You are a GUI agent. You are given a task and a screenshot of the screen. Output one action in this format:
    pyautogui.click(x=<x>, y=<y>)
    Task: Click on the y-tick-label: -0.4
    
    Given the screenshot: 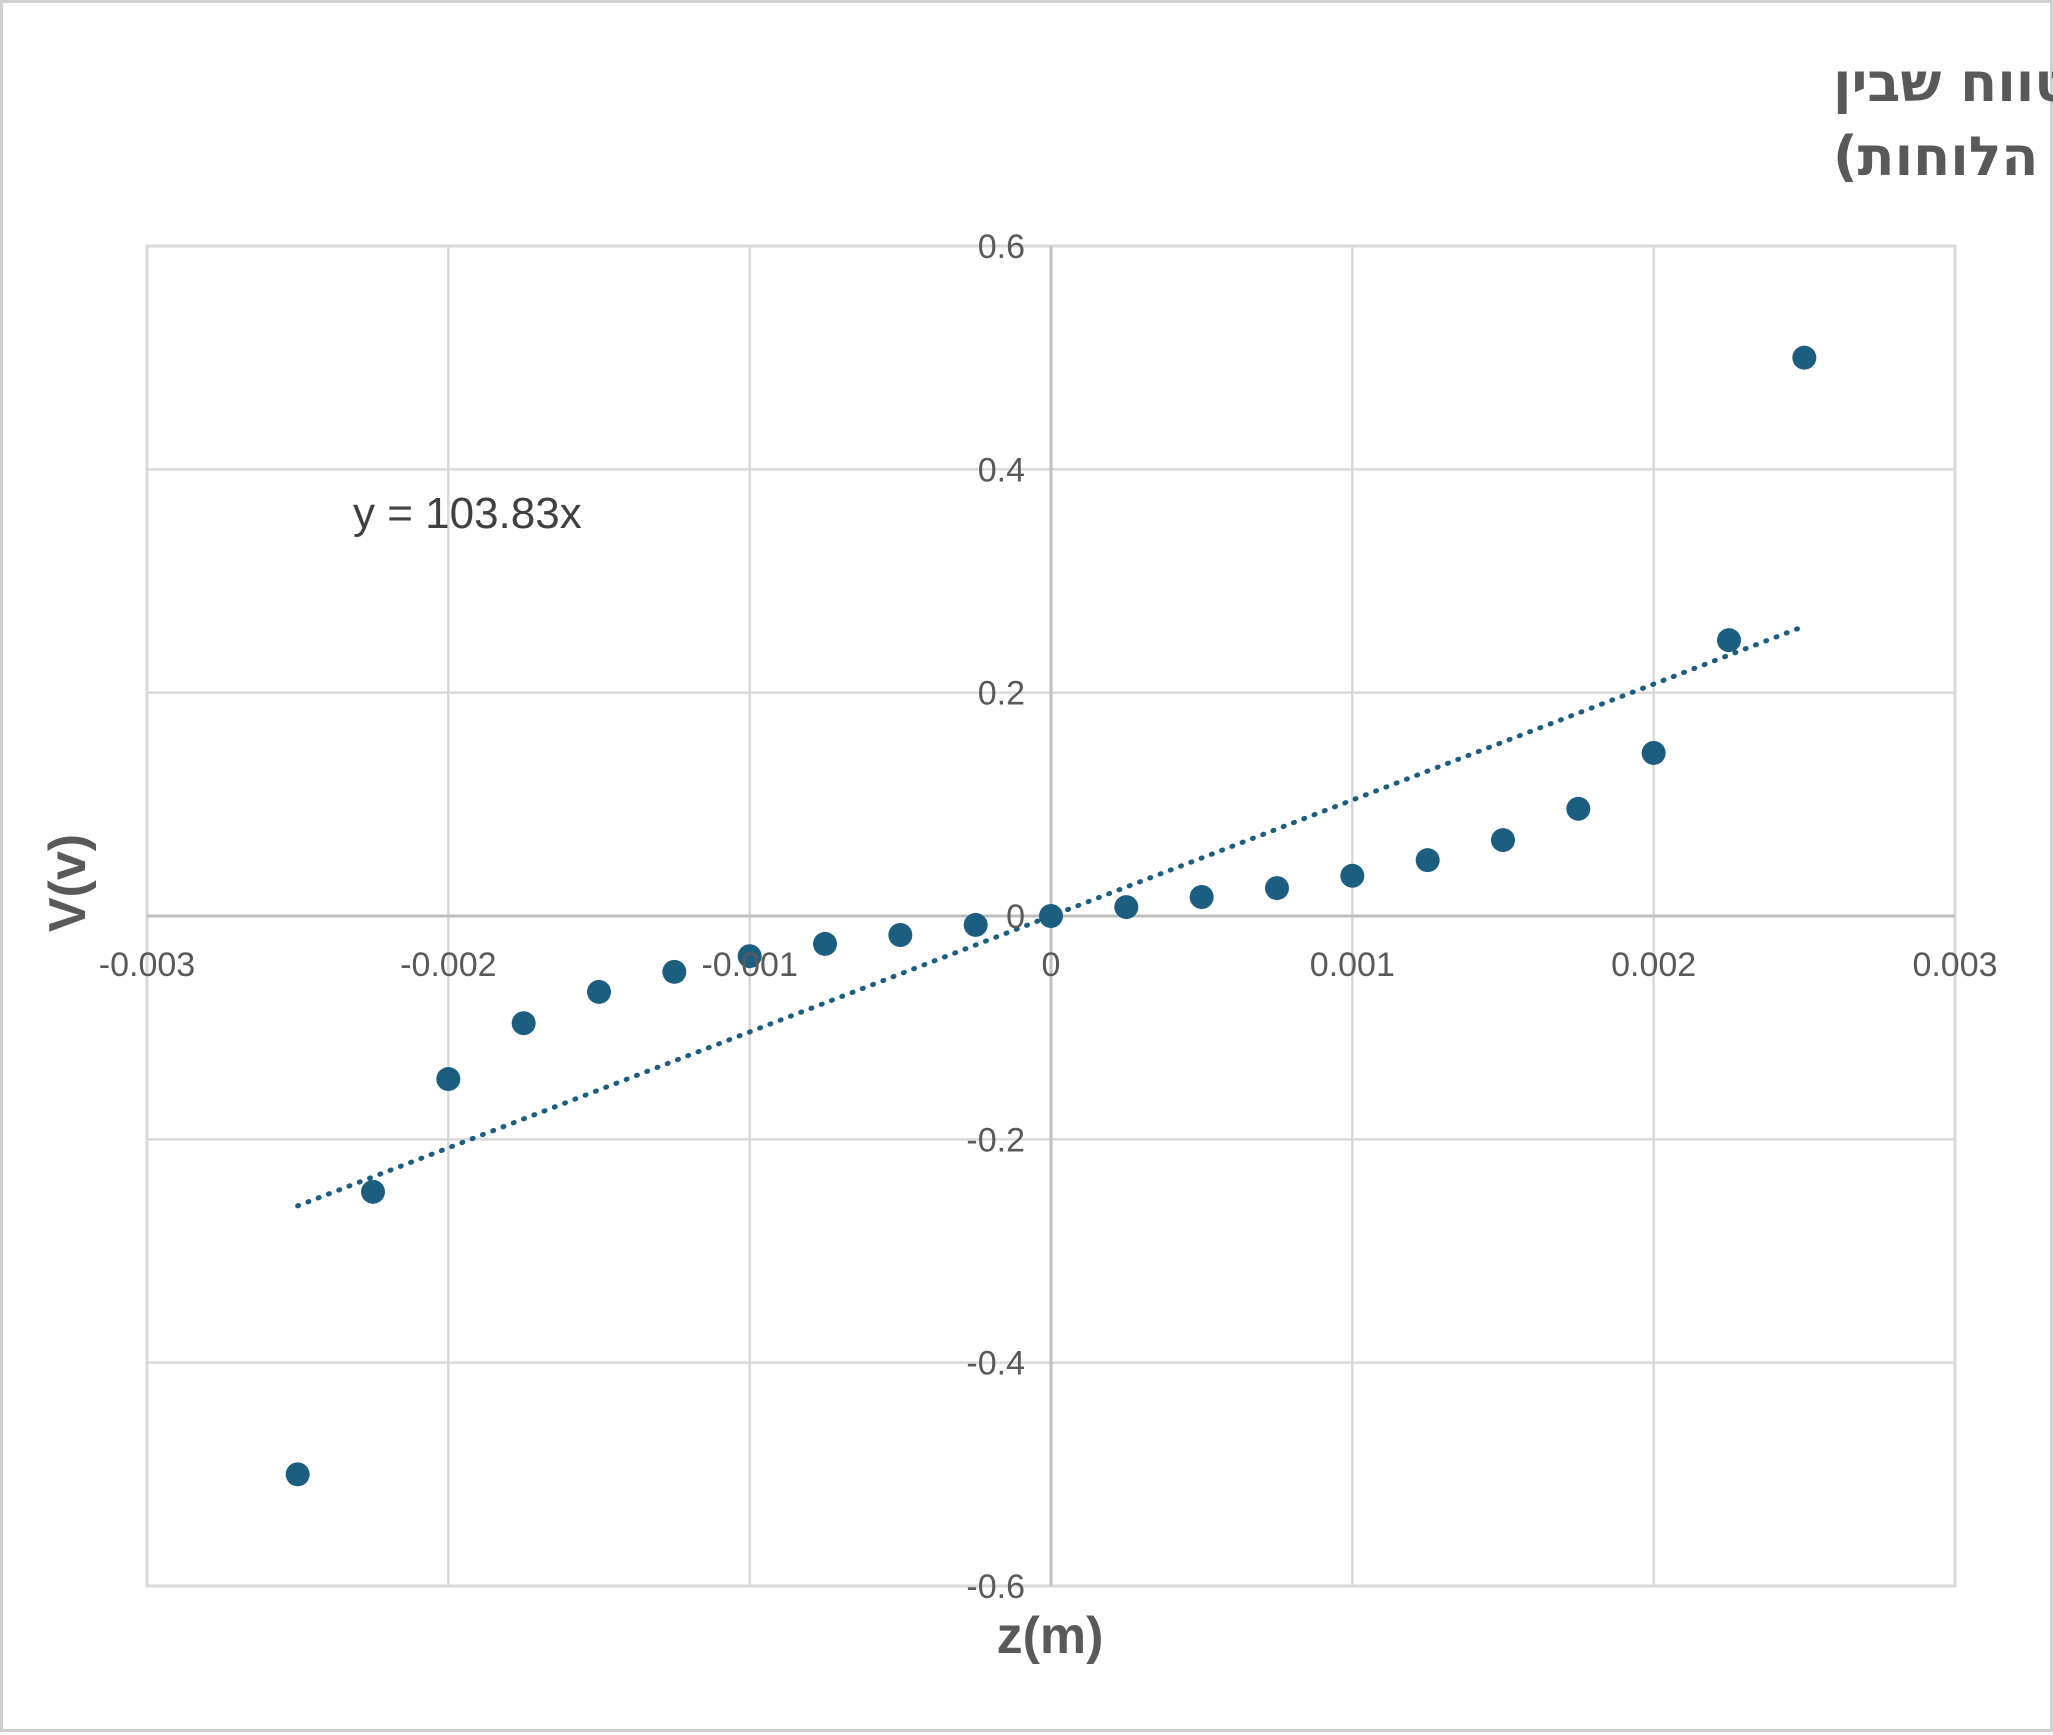 What is the action you would take?
    pyautogui.click(x=995, y=1364)
    